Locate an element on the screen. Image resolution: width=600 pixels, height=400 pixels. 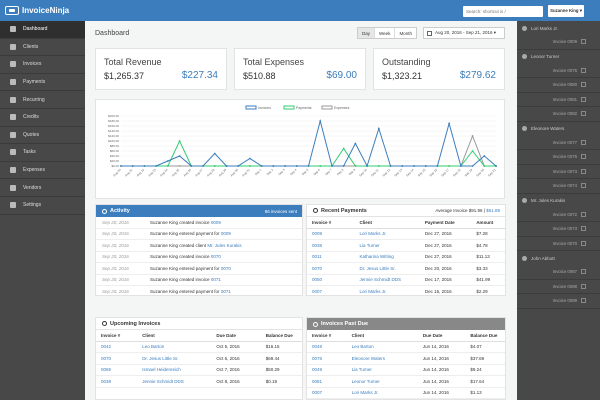
range-button-week: Week is located at coordinates (385, 33).